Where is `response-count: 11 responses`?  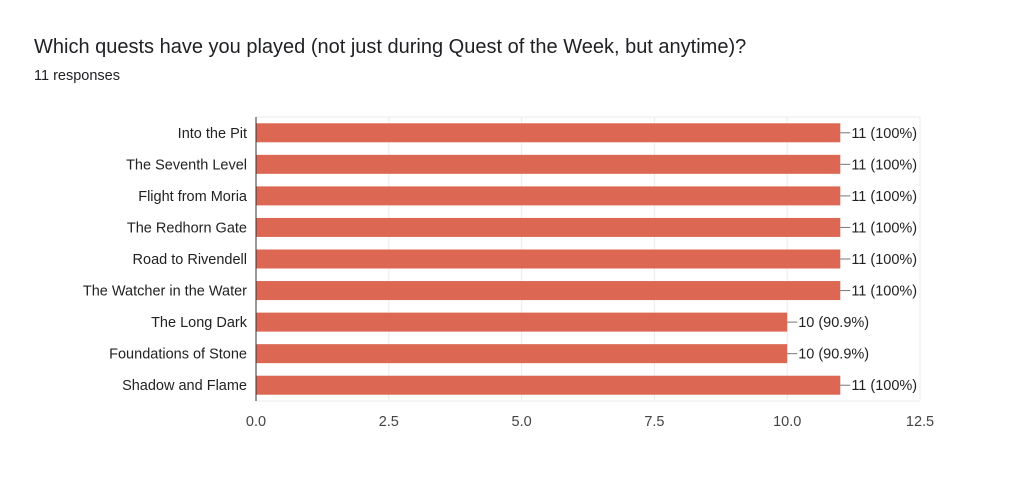 response-count: 11 responses is located at coordinates (77, 76).